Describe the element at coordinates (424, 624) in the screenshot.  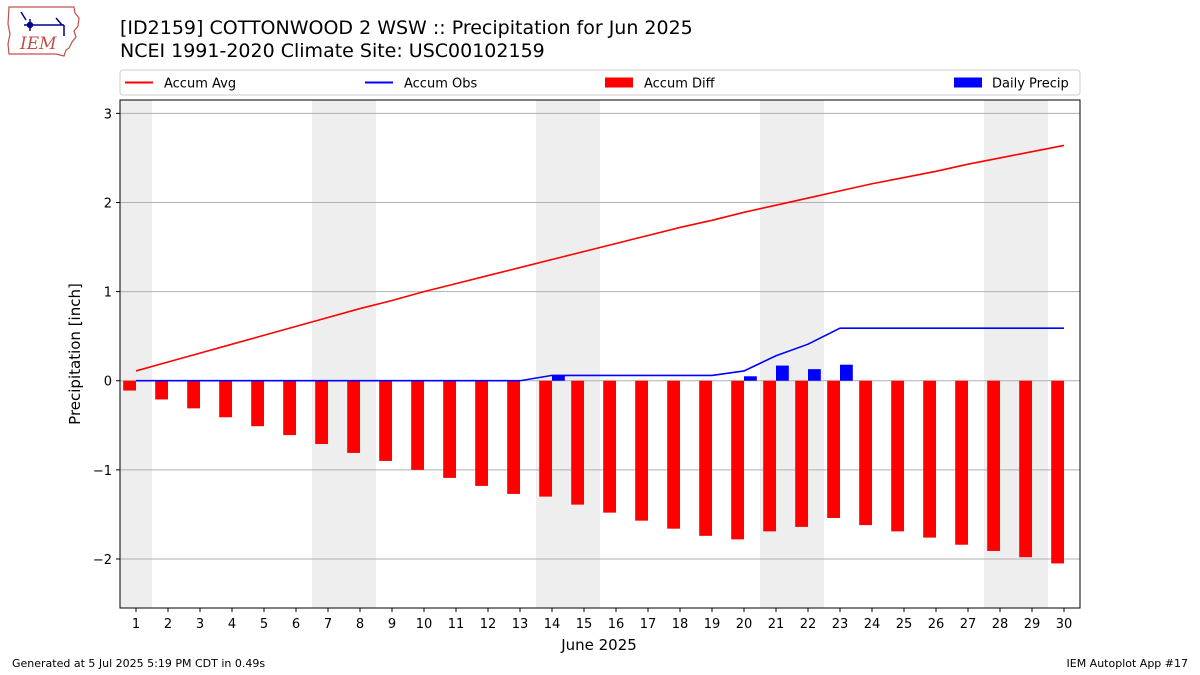
I see `x-tick-label: 10` at that location.